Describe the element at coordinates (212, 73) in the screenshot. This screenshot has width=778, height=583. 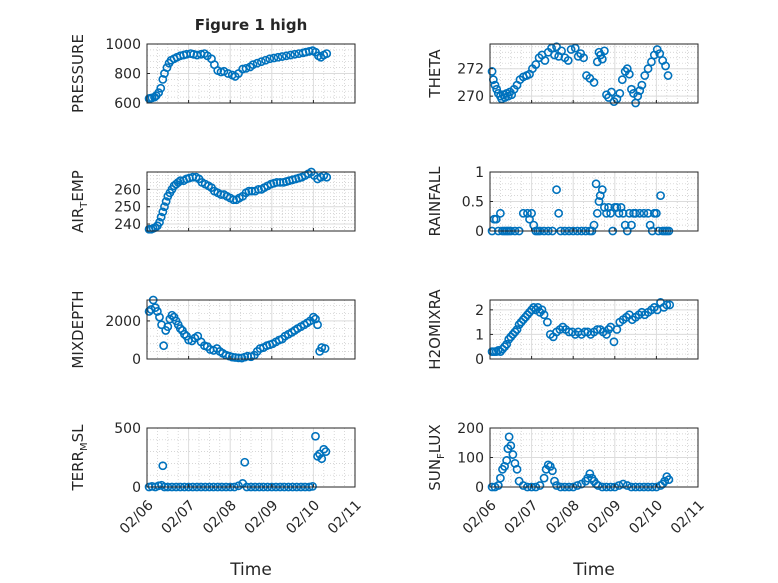
I see `subplot-pressure: 600 800 1000 PRESSURE` at that location.